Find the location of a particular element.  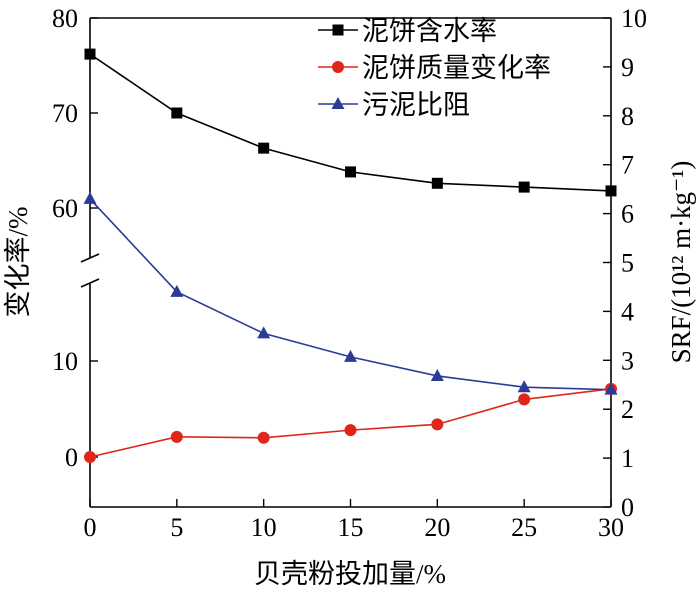

y-left-tick-label: 80 is located at coordinates (65, 18).